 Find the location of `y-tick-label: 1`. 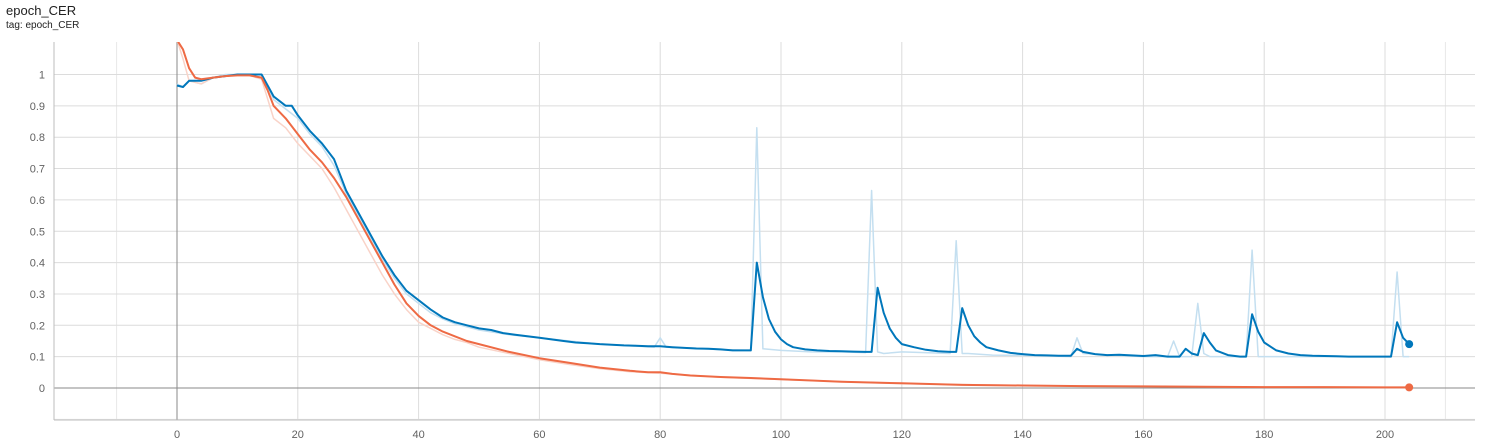

y-tick-label: 1 is located at coordinates (42, 76).